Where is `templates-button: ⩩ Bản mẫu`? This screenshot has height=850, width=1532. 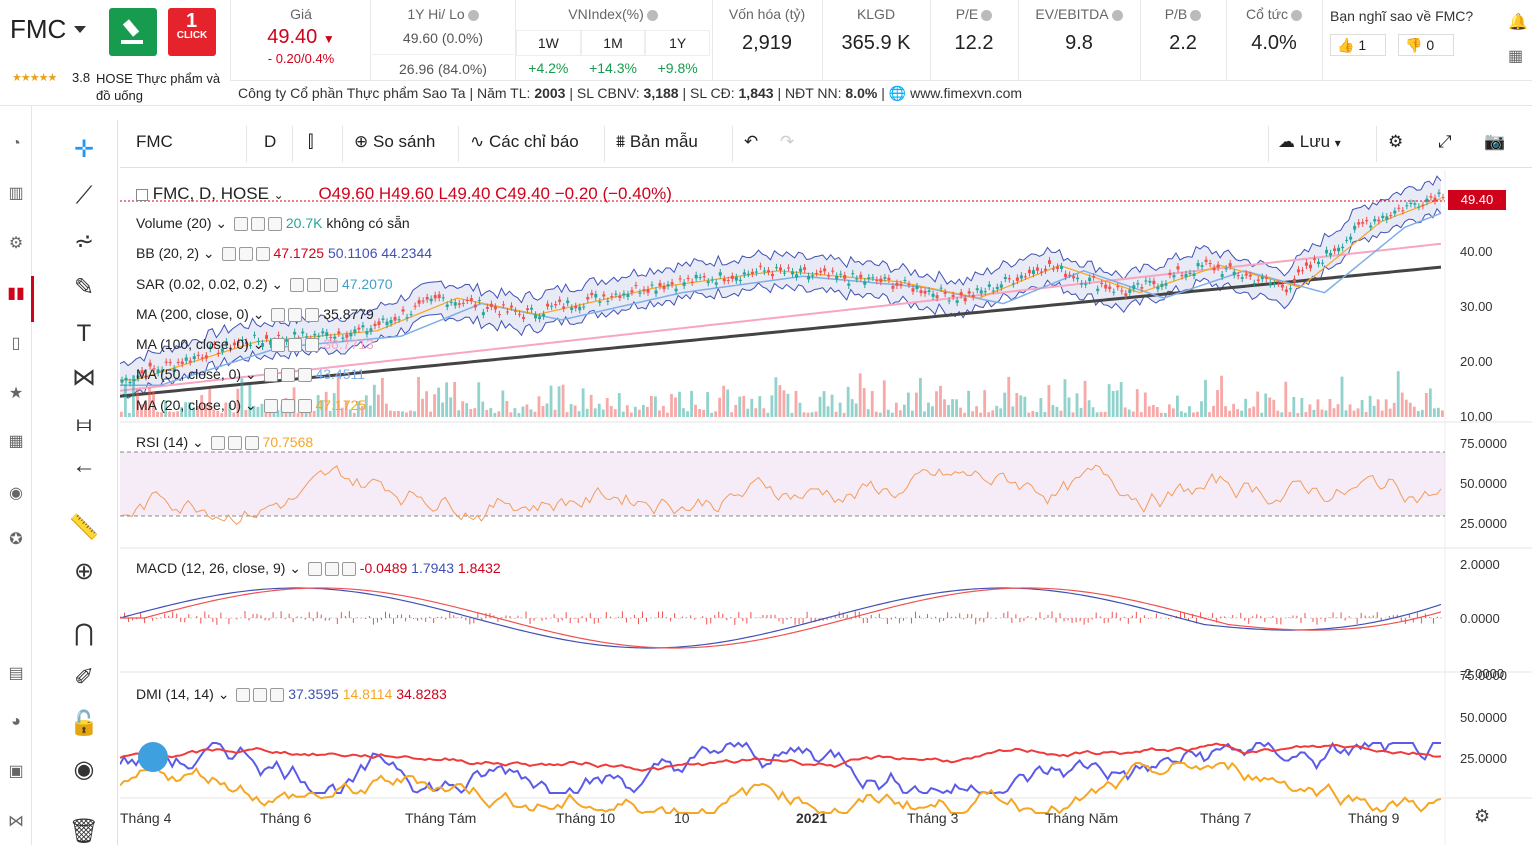 templates-button: ⩩ Bản mẫu is located at coordinates (657, 142).